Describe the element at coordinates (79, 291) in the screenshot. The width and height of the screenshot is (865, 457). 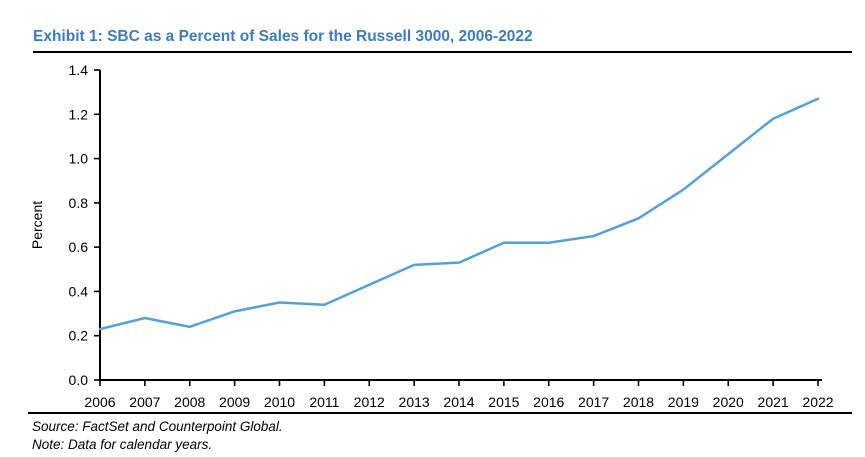
I see `y-tick-label: 0.4` at that location.